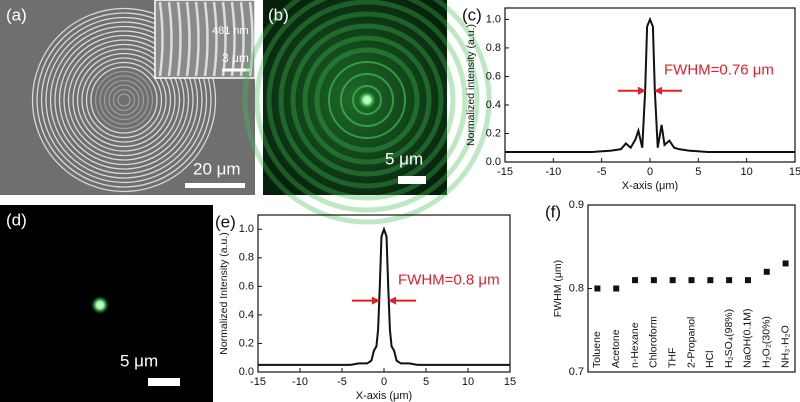 This screenshot has height=402, width=800. I want to click on x-tick-label: 5, so click(426, 382).